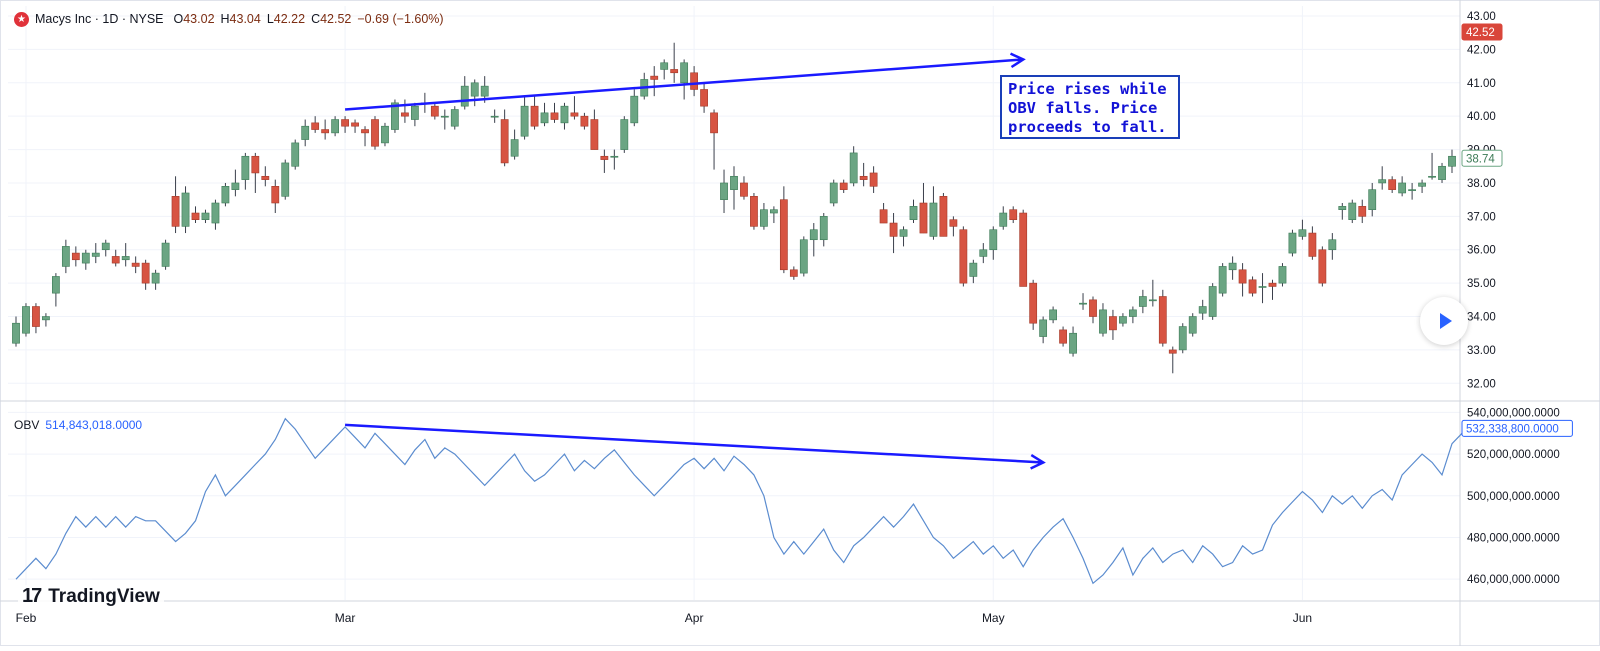 This screenshot has width=1600, height=651. Describe the element at coordinates (694, 443) in the screenshot. I see `obv-trendline` at that location.